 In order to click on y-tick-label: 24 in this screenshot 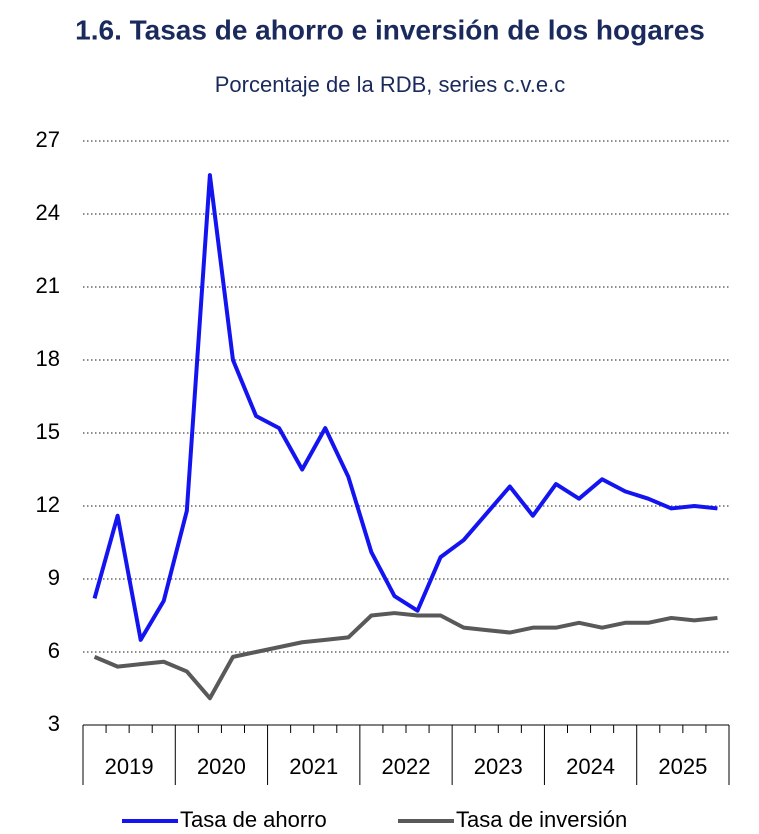, I will do `click(48, 212)`.